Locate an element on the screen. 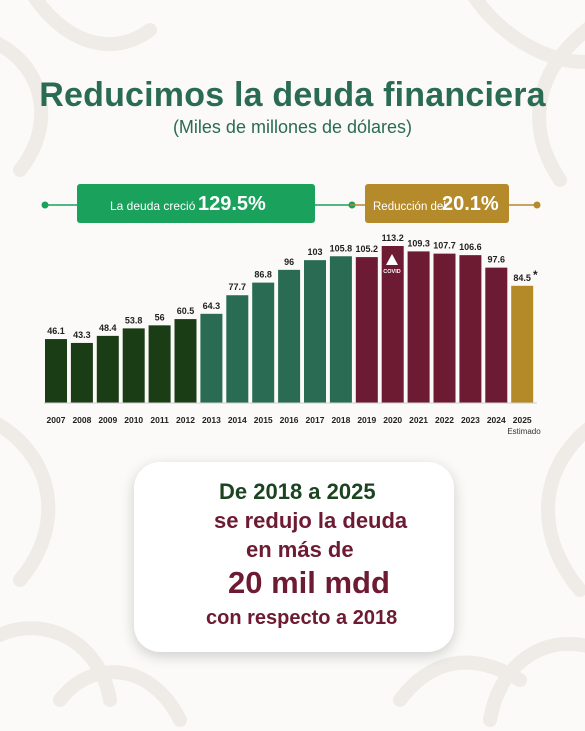  reduction-banner-text: Reducción del is located at coordinates (409, 207).